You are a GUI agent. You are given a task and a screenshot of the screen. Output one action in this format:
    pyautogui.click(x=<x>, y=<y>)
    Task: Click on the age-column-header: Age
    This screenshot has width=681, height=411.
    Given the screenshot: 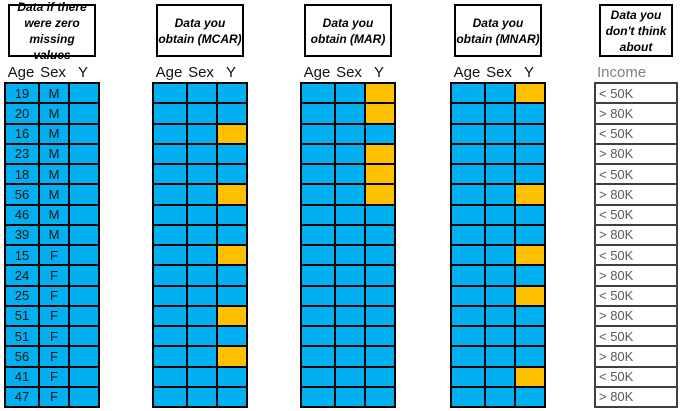 What is the action you would take?
    pyautogui.click(x=21, y=72)
    